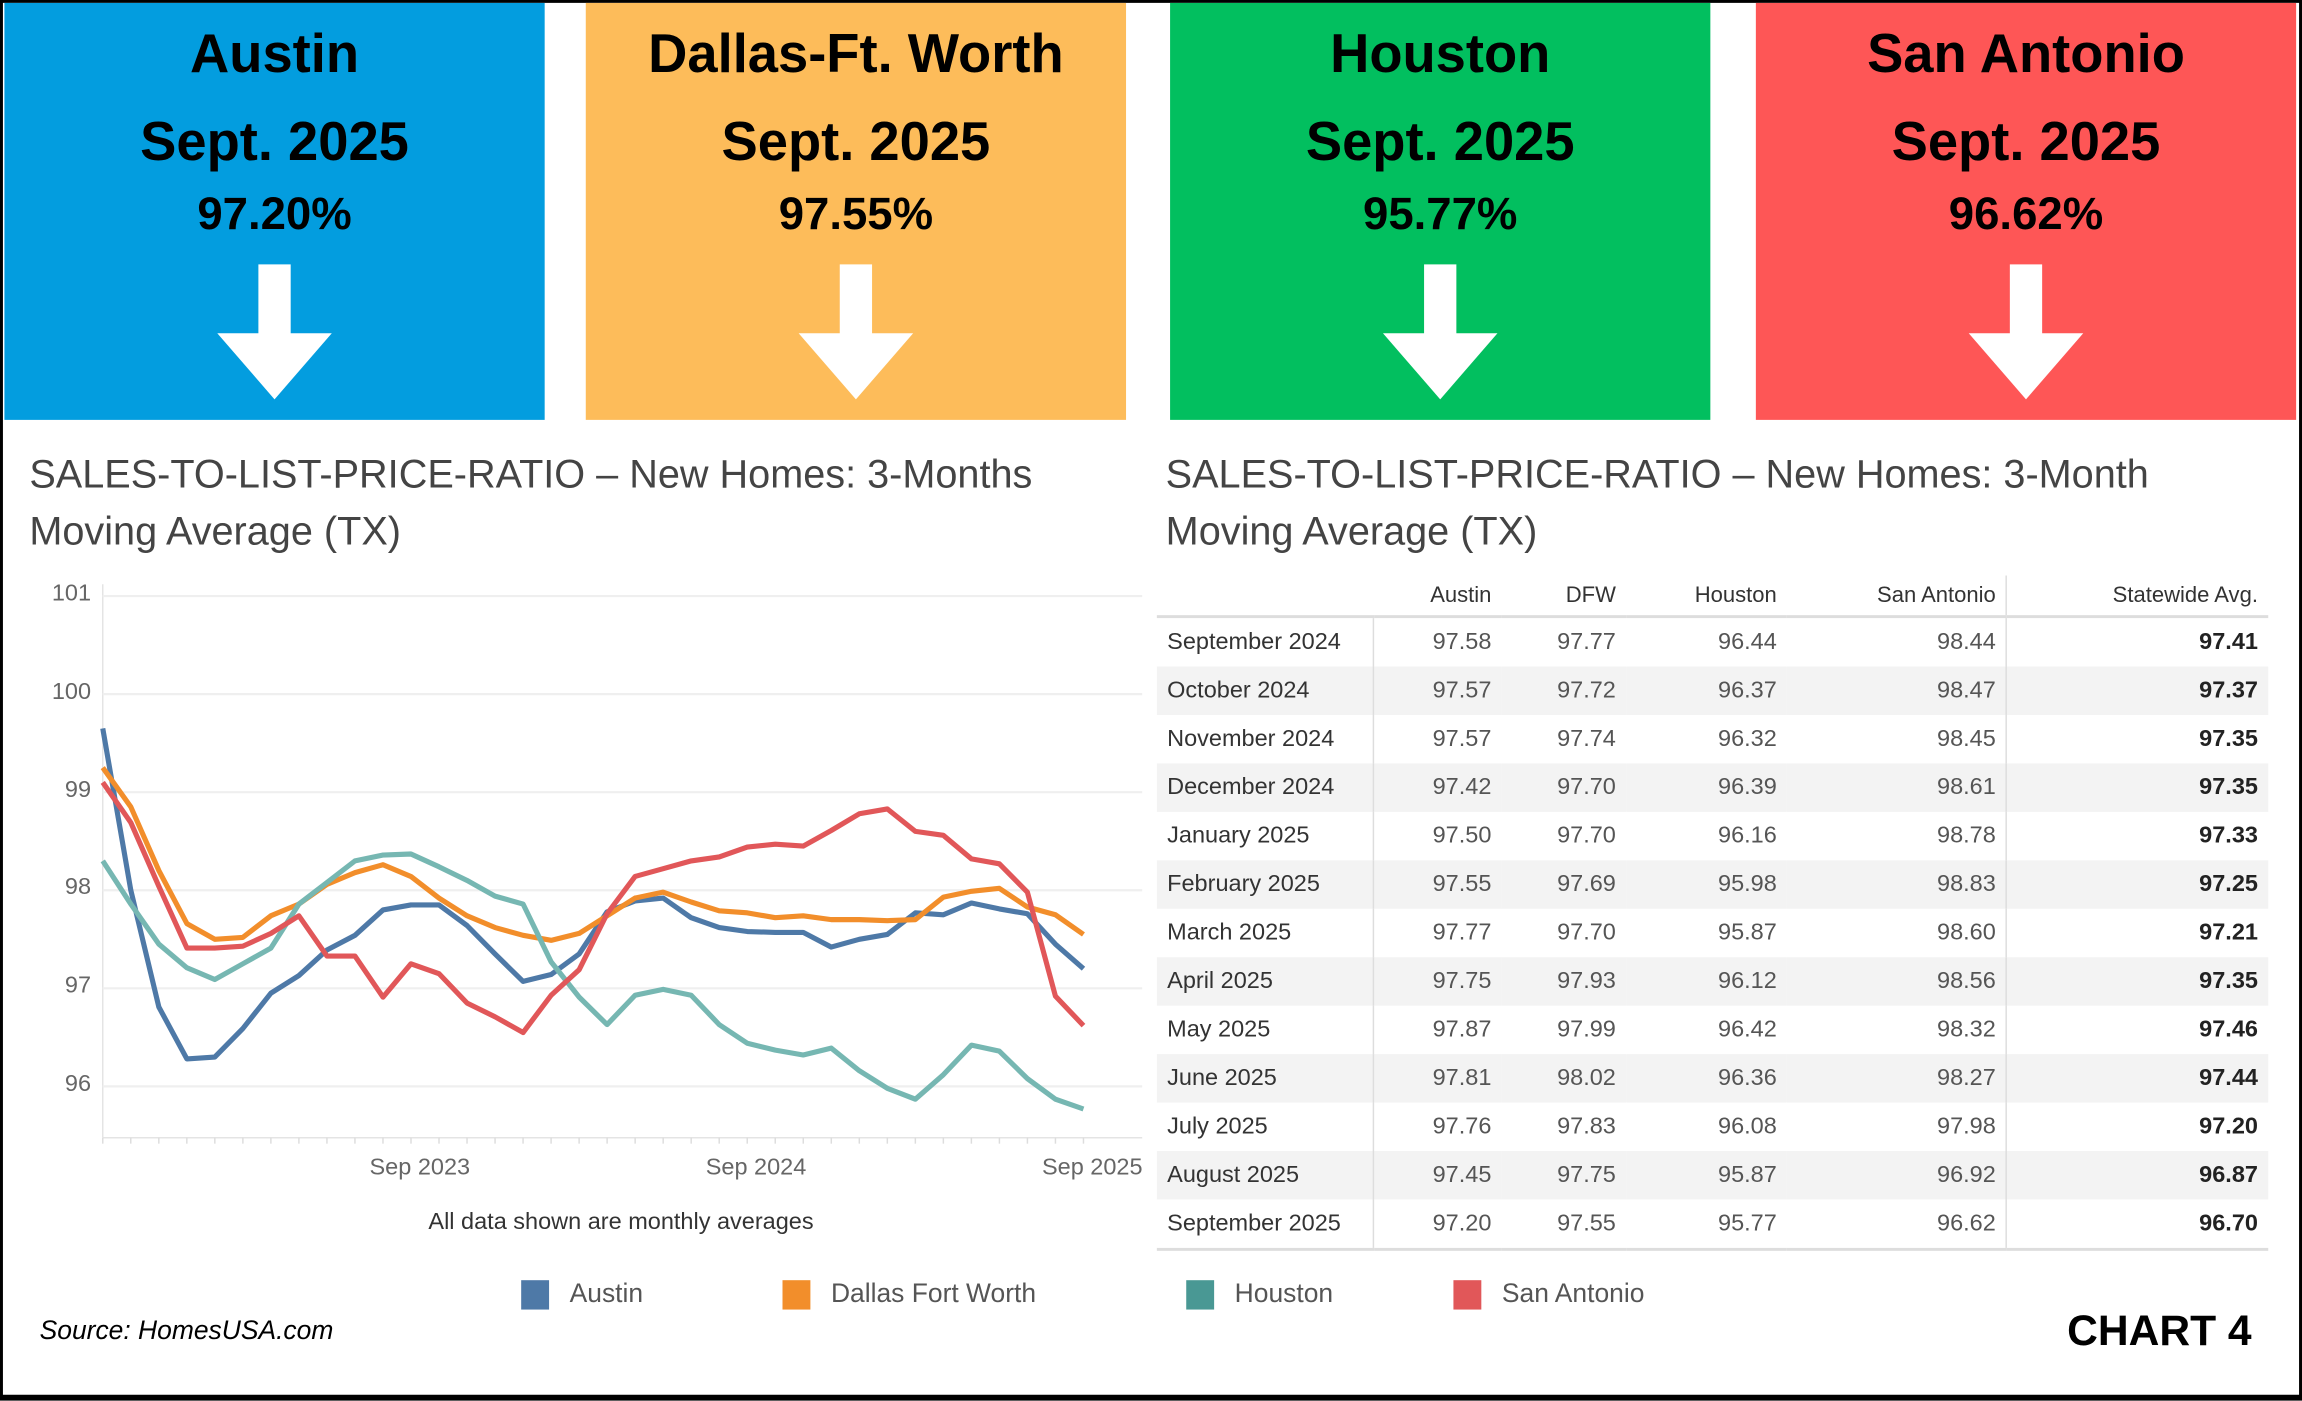 Image resolution: width=2302 pixels, height=1401 pixels. What do you see at coordinates (71, 594) in the screenshot?
I see `y-tick-label: 101` at bounding box center [71, 594].